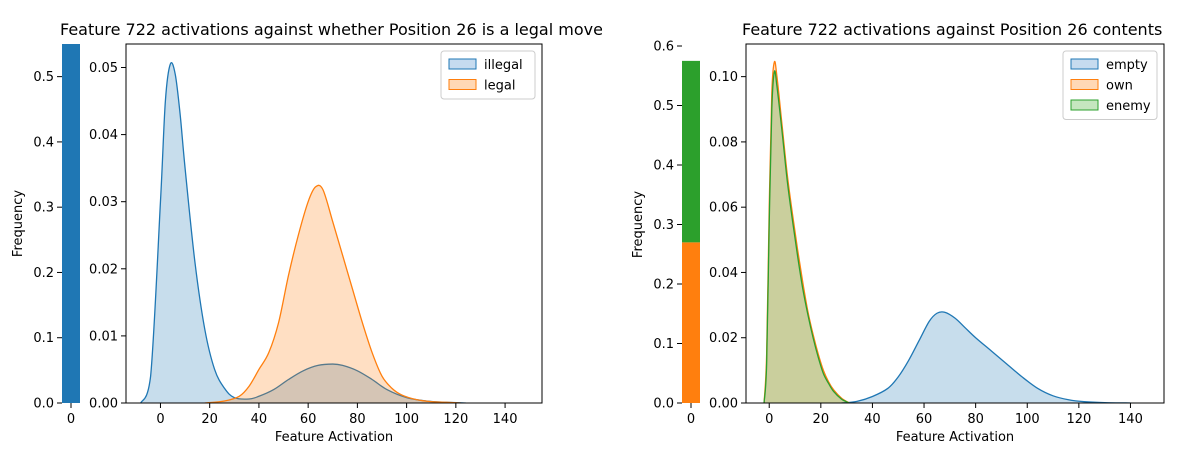 The image size is (1200, 450). What do you see at coordinates (103, 336) in the screenshot?
I see `ytick-label: 0.01` at bounding box center [103, 336].